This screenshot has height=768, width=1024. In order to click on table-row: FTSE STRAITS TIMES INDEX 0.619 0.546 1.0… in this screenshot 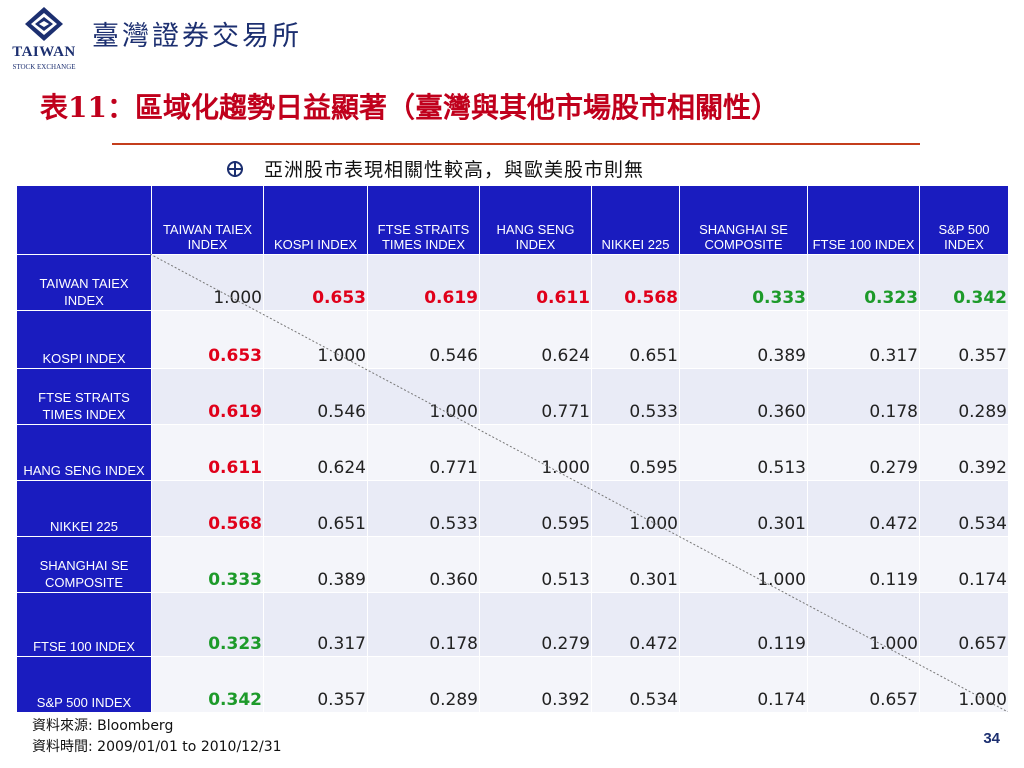, I will do `click(512, 396)`.